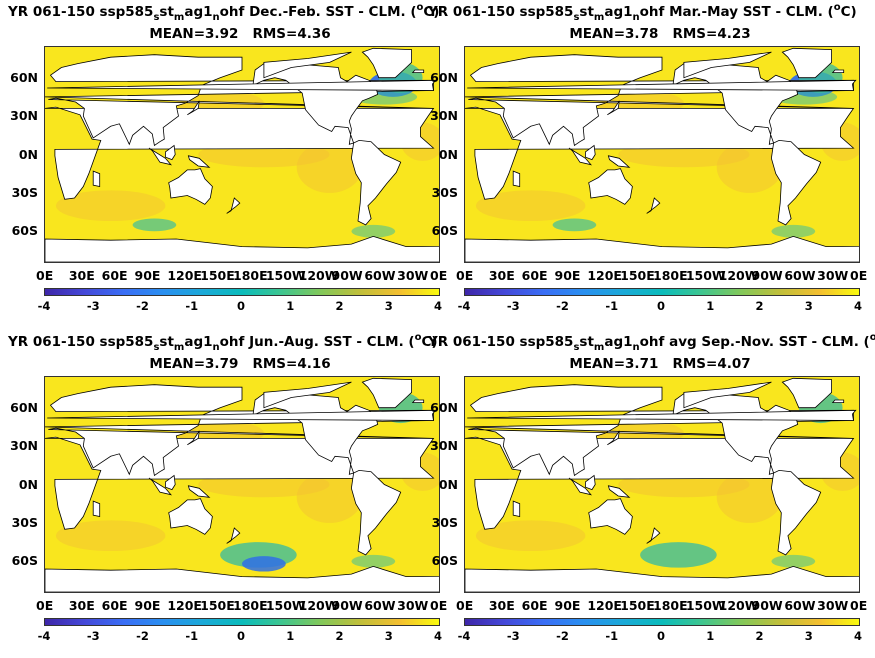 This screenshot has width=875, height=658. What do you see at coordinates (291, 34) in the screenshot?
I see `rms-value: RMS=4.36` at bounding box center [291, 34].